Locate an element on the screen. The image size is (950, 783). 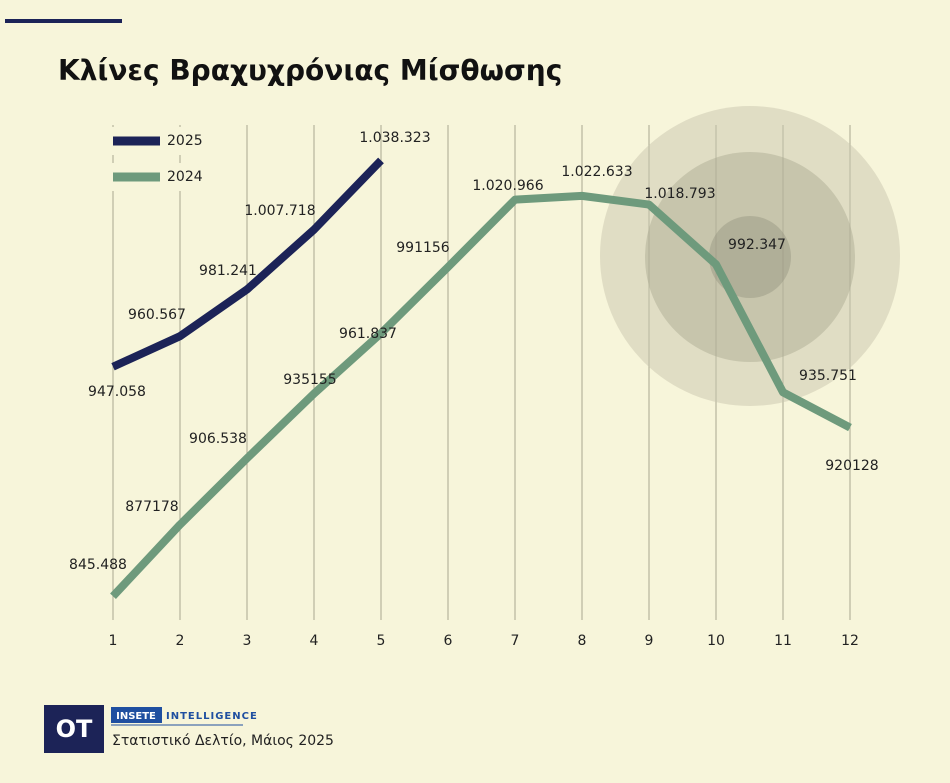
brand-box is located at coordinates (136, 715).